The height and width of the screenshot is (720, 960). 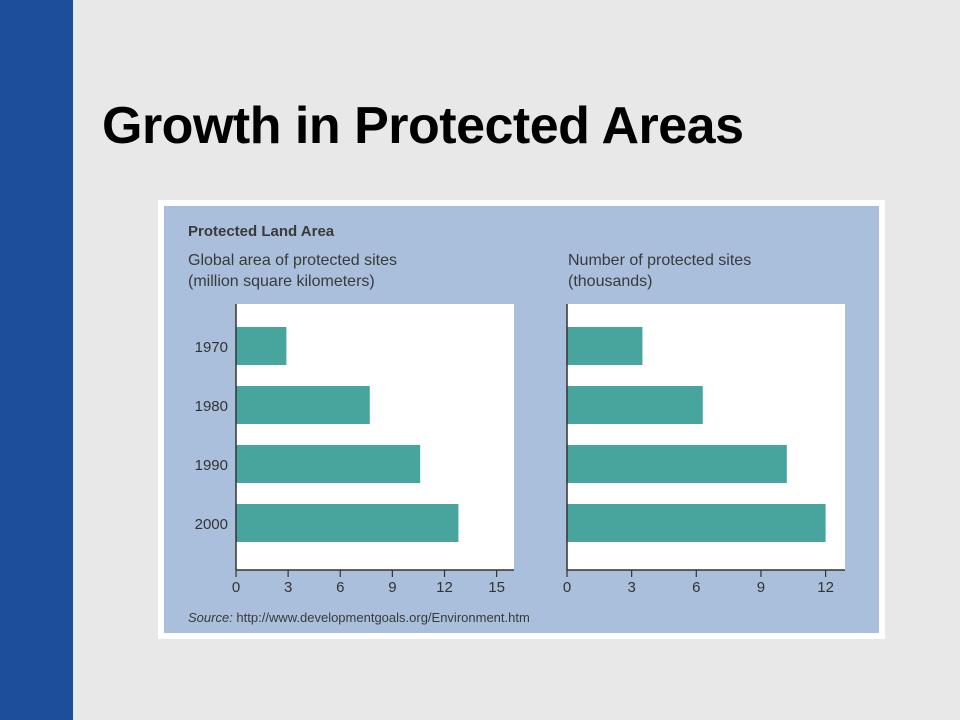 I want to click on left-bar-2000, so click(x=347, y=523).